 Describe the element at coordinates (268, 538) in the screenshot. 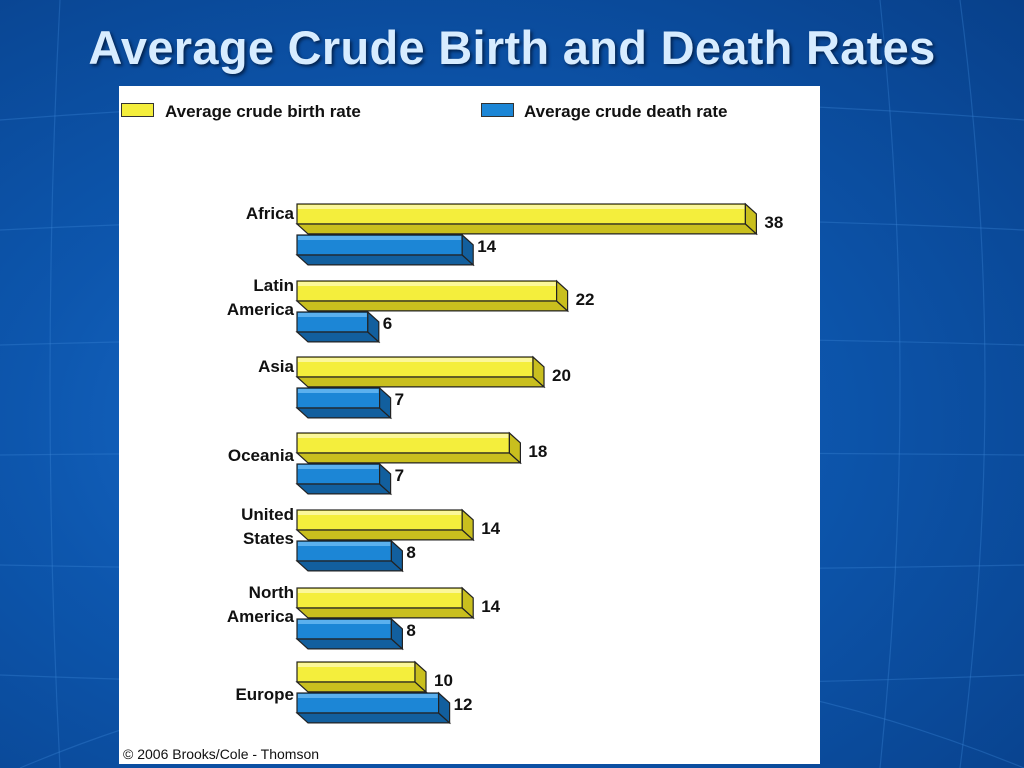

I see `category-label-line: States` at that location.